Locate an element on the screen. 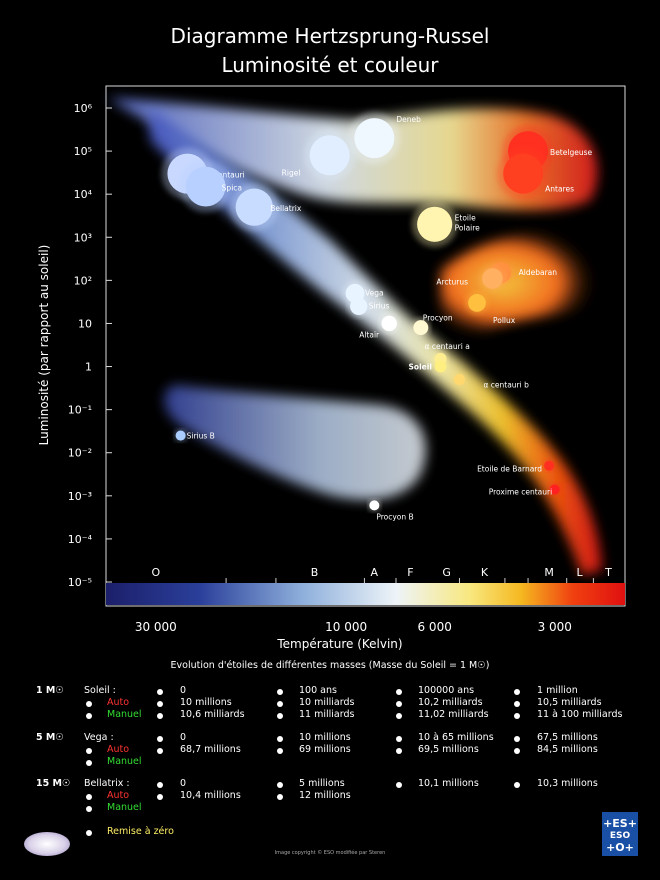 This screenshot has width=660, height=880. time-value: 10,4 millions is located at coordinates (210, 795).